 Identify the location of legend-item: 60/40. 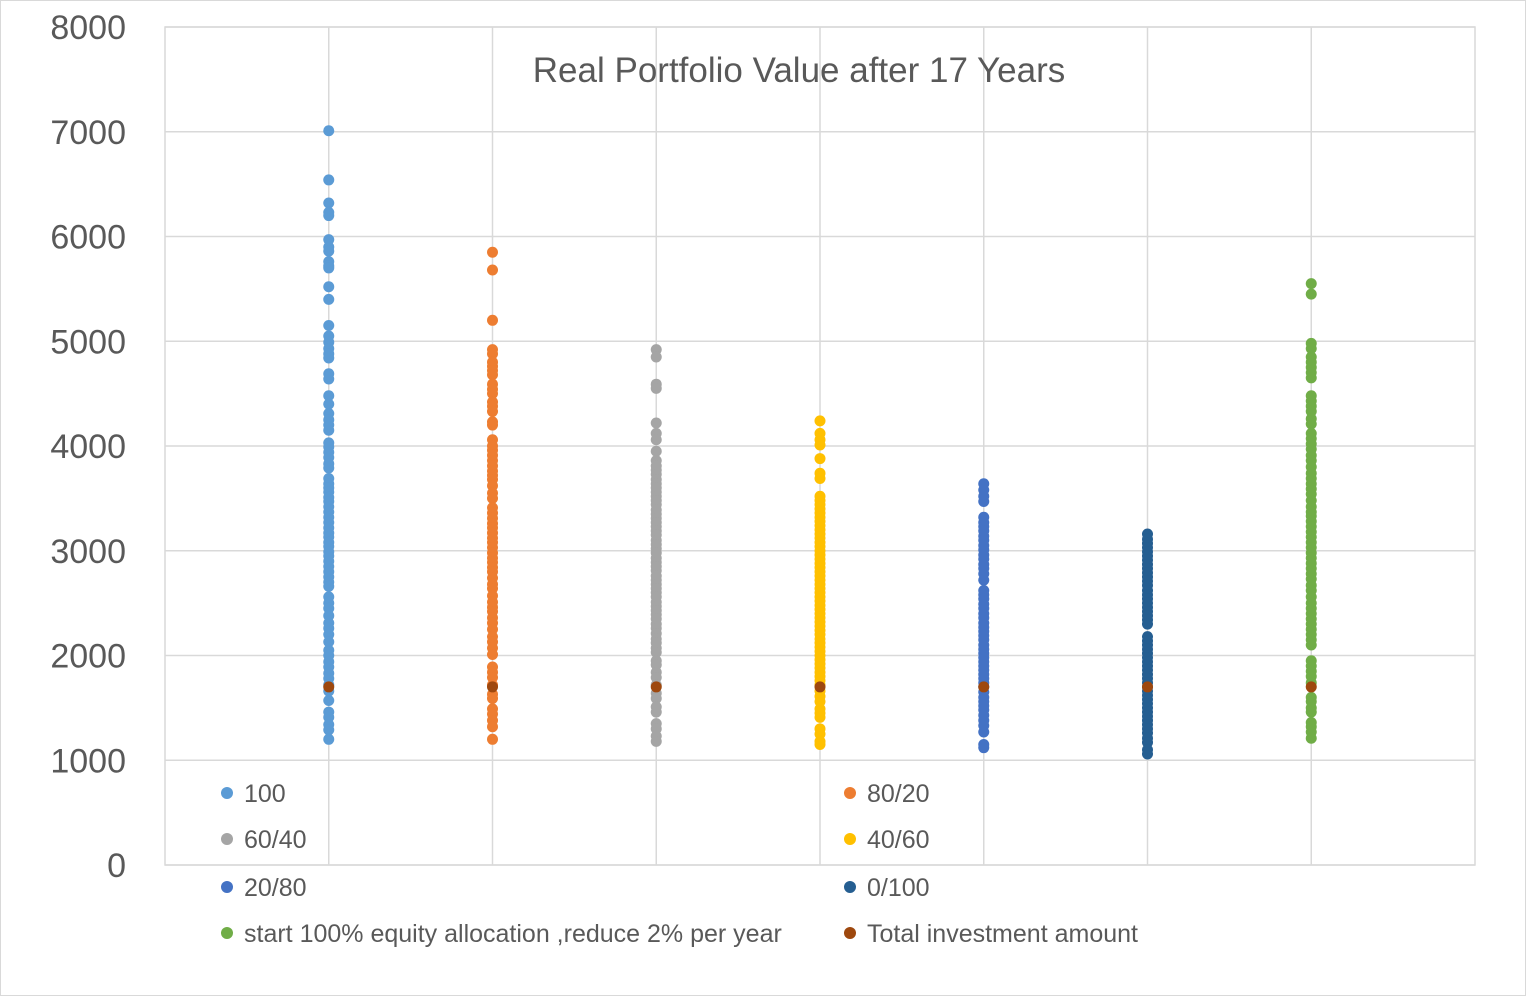
(264, 840).